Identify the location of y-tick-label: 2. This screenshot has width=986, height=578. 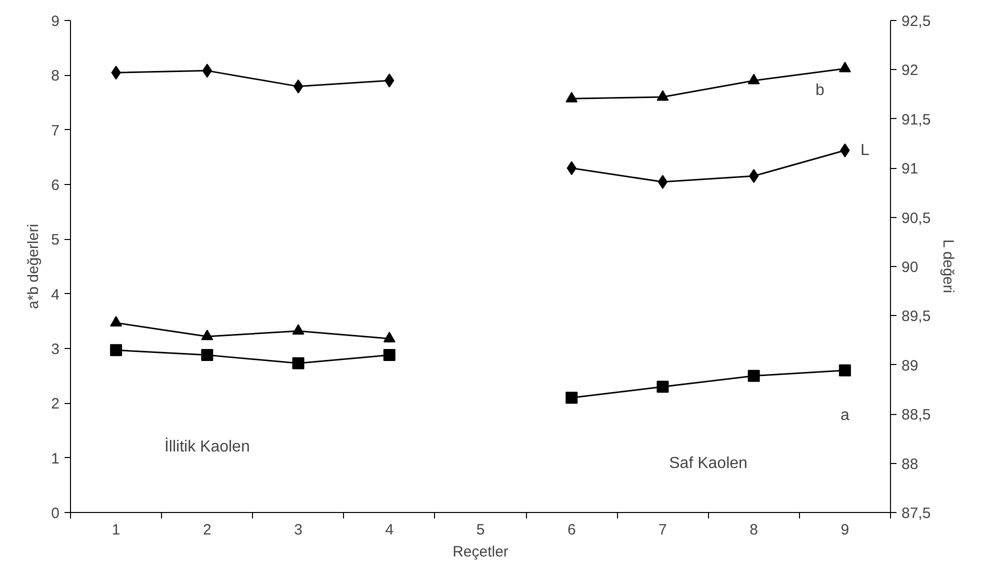
(55, 404).